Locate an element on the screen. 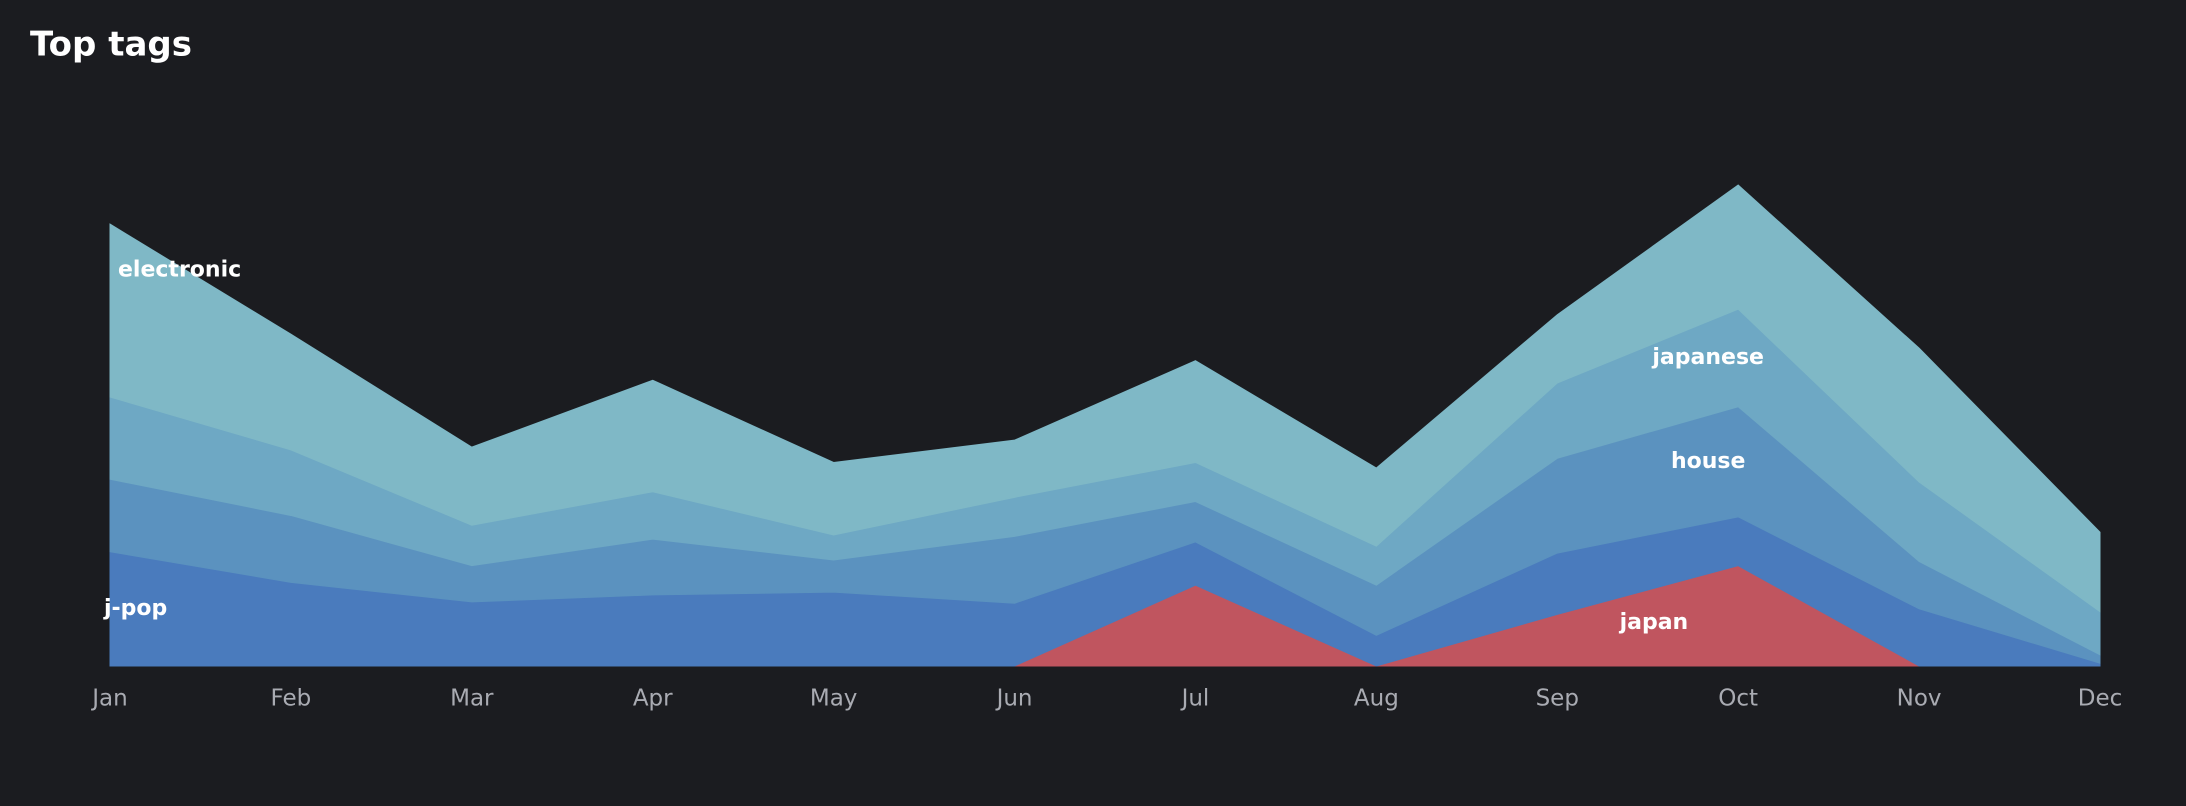 The height and width of the screenshot is (806, 2186). x-tick-label: Oct is located at coordinates (1738, 699).